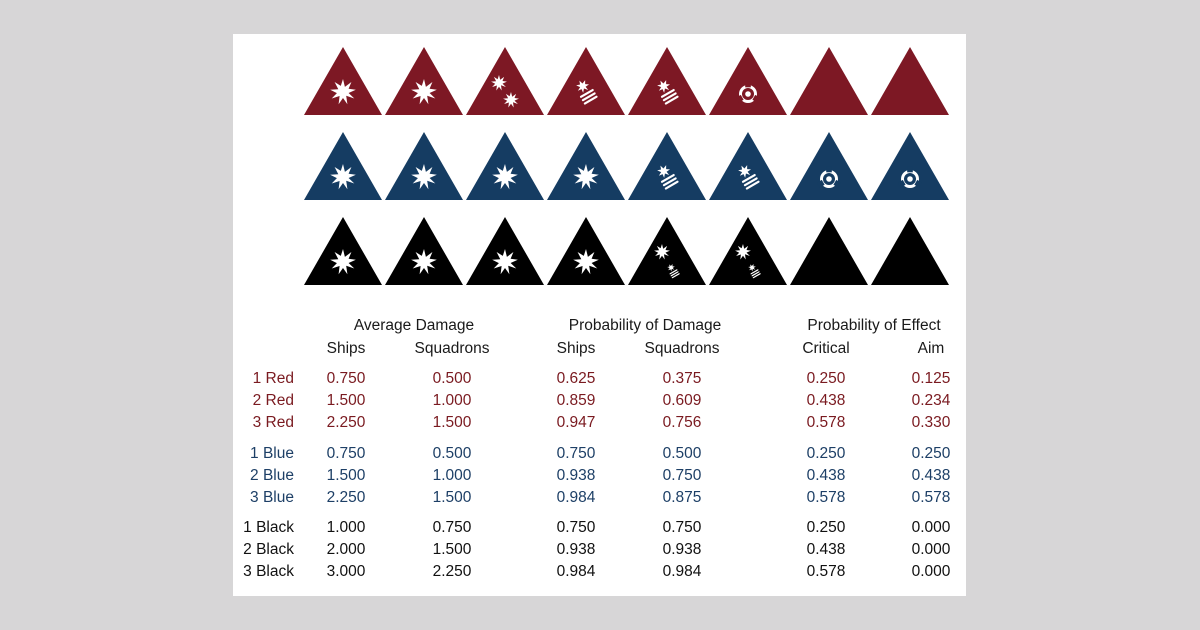  I want to click on black-dice-row, so click(628, 251).